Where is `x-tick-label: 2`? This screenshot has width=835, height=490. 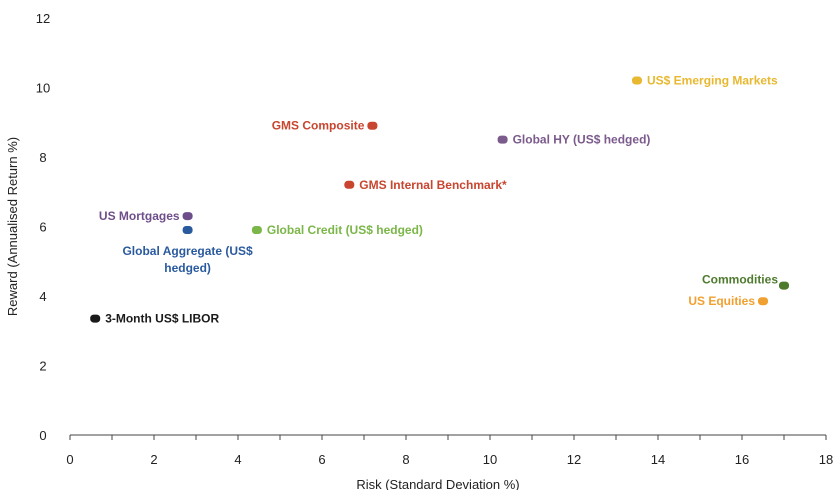
x-tick-label: 2 is located at coordinates (153, 459).